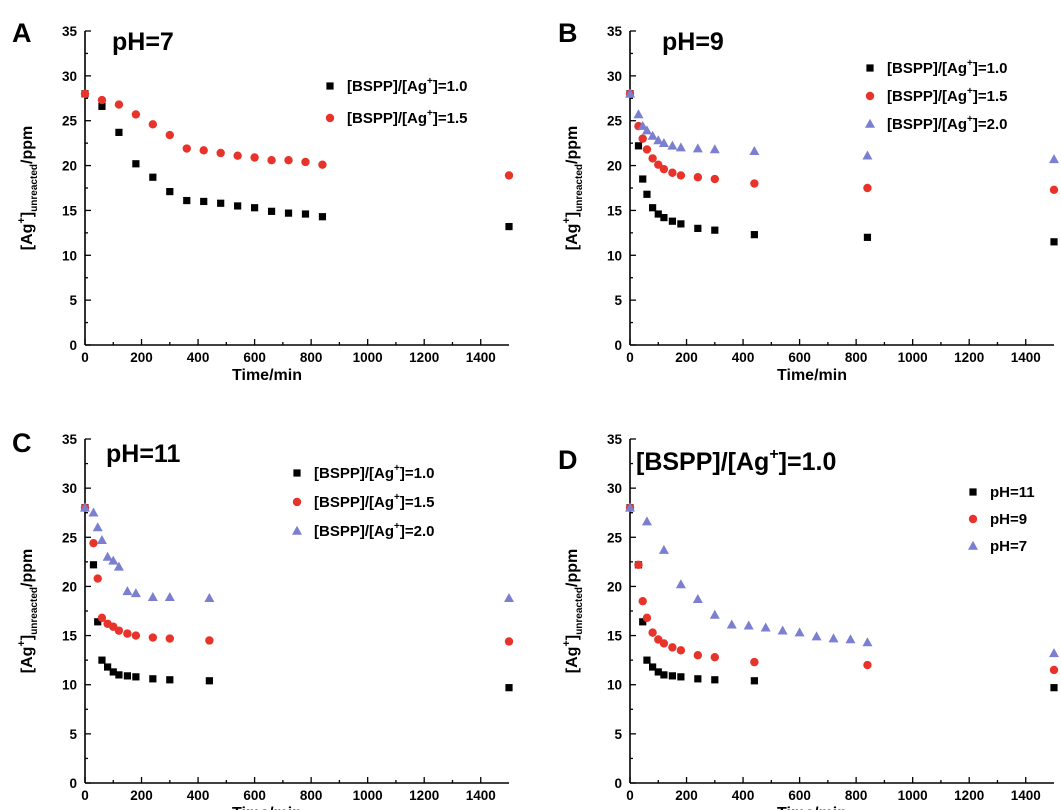  I want to click on text-part: ]=1.0, so click(450, 86).